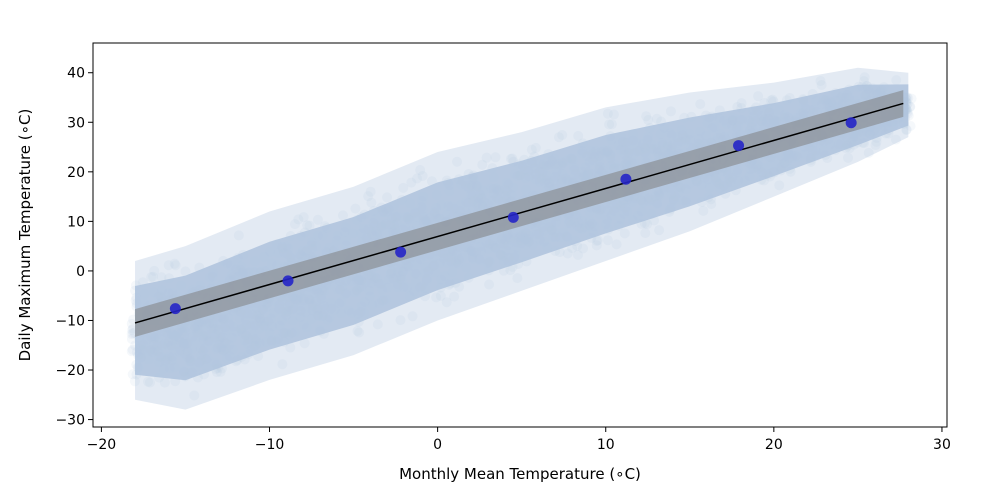 The width and height of the screenshot is (1000, 500). What do you see at coordinates (76, 173) in the screenshot?
I see `y-tick-label: 20` at bounding box center [76, 173].